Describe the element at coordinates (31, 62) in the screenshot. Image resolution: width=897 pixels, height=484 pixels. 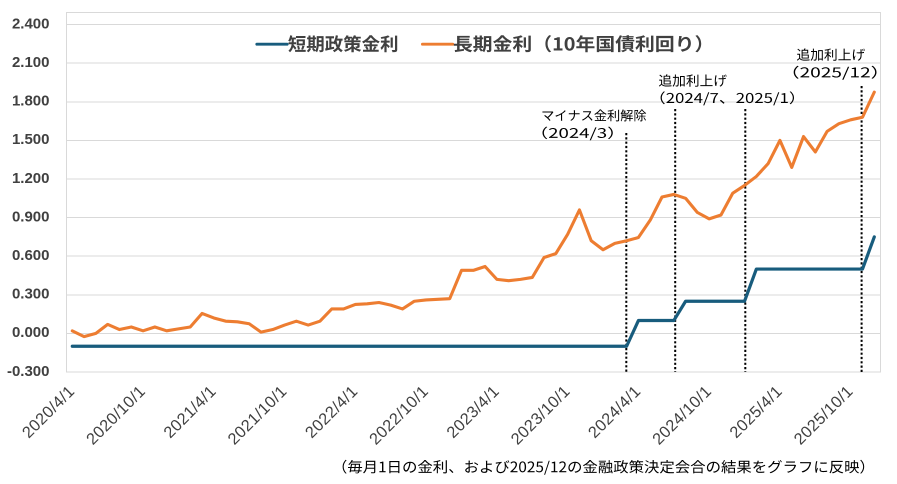
I see `svg-text: 2.100` at that location.